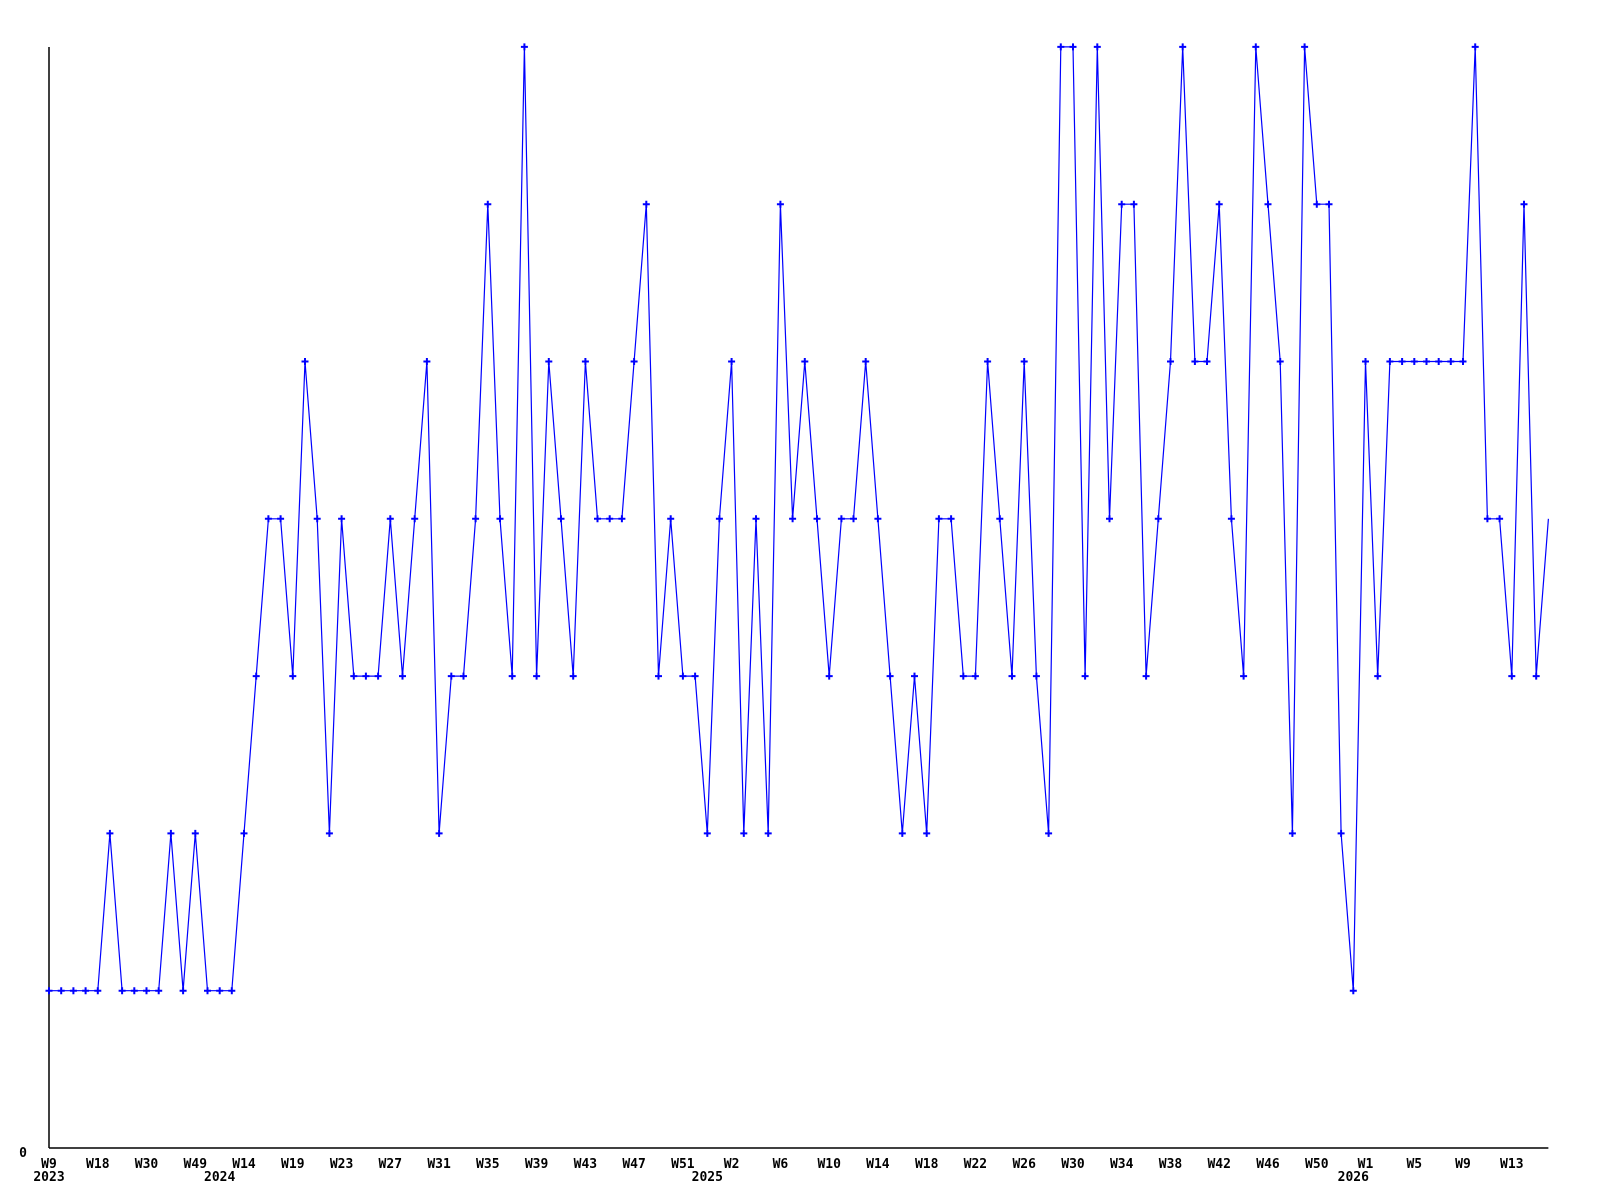 Image resolution: width=1600 pixels, height=1200 pixels. I want to click on x-tick-label: W46, so click(1268, 1164).